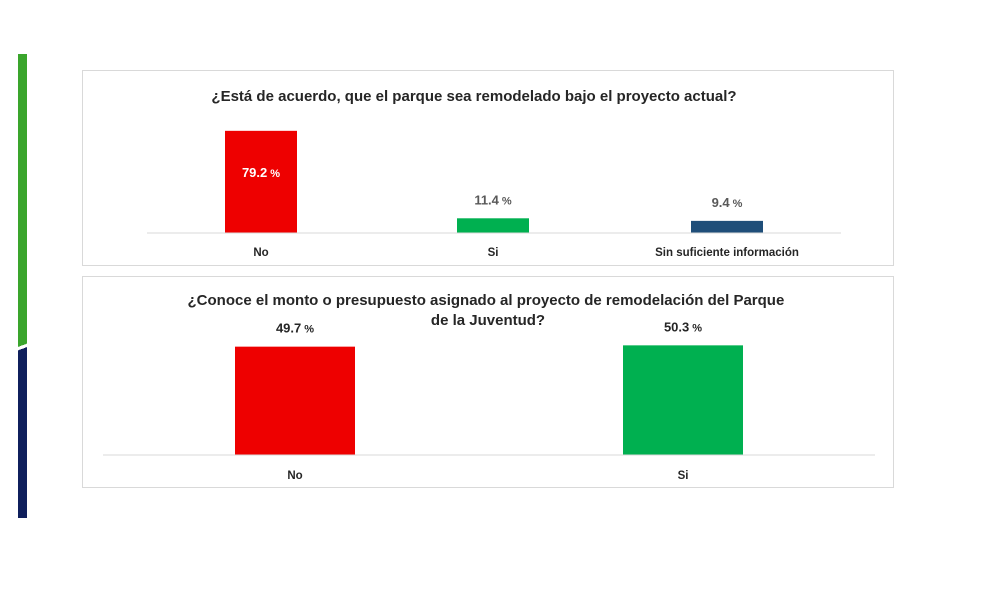  What do you see at coordinates (288, 328) in the screenshot?
I see `data-label-value: 49.7` at bounding box center [288, 328].